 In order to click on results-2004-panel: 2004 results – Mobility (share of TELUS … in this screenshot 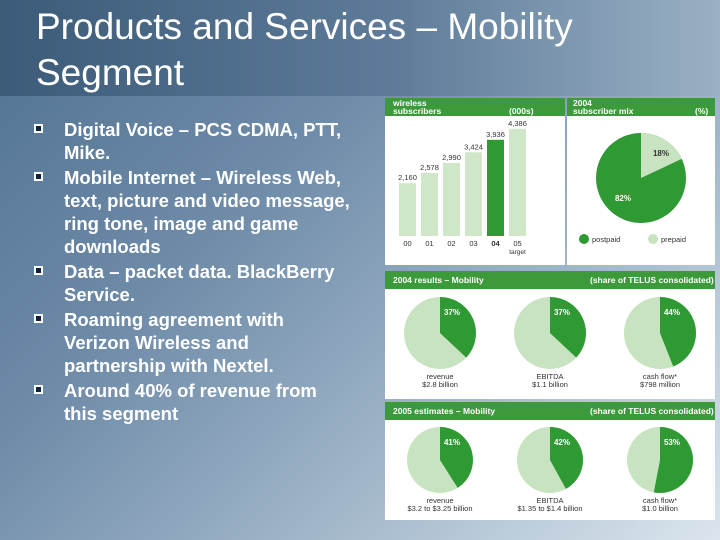, I will do `click(550, 335)`.